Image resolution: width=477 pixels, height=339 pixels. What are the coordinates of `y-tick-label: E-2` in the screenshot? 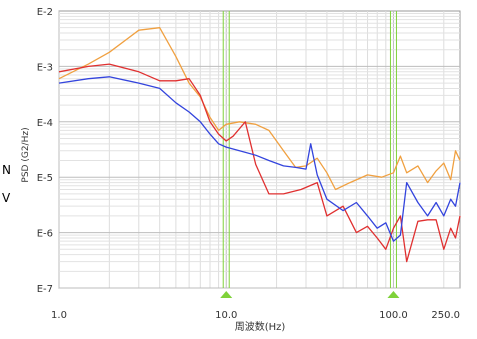 It's located at (45, 12).